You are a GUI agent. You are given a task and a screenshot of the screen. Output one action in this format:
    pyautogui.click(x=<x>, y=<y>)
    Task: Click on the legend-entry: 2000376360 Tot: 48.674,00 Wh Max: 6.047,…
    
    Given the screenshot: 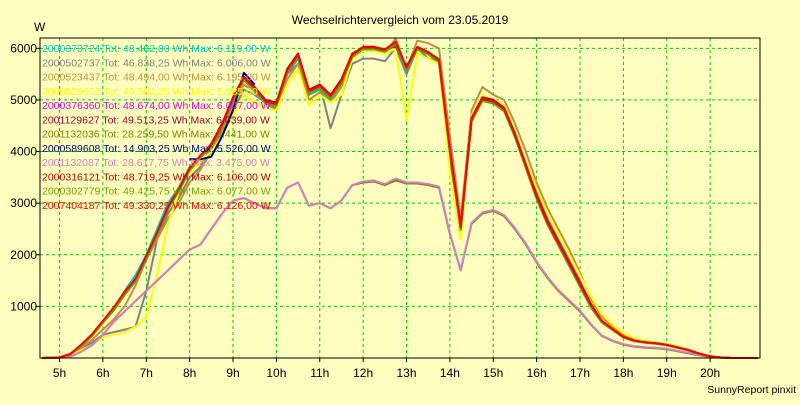 What is the action you would take?
    pyautogui.click(x=156, y=106)
    